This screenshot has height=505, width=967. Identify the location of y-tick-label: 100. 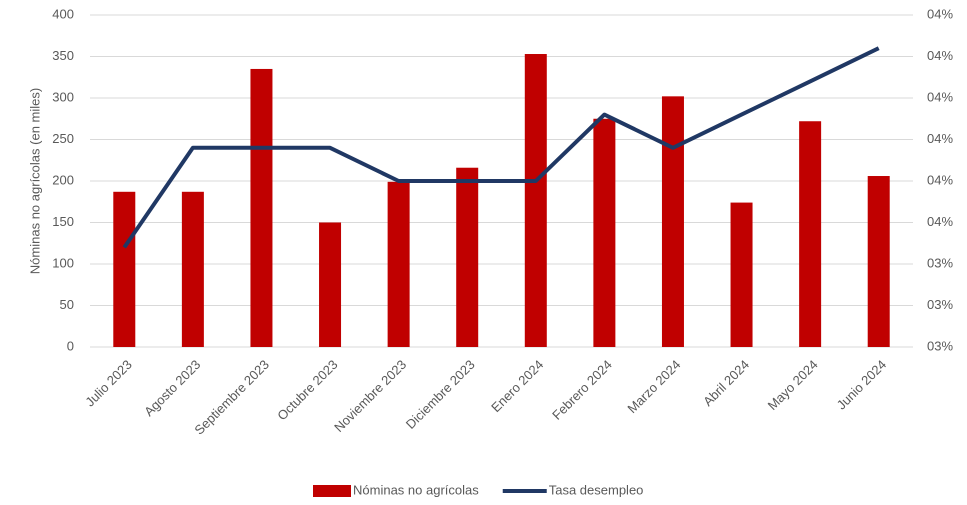
(63, 262).